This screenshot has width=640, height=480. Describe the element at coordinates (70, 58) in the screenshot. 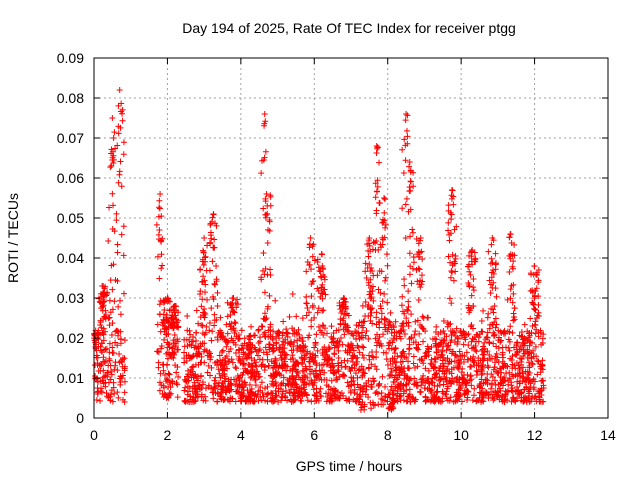

I see `y-tick-label: 0.09` at that location.